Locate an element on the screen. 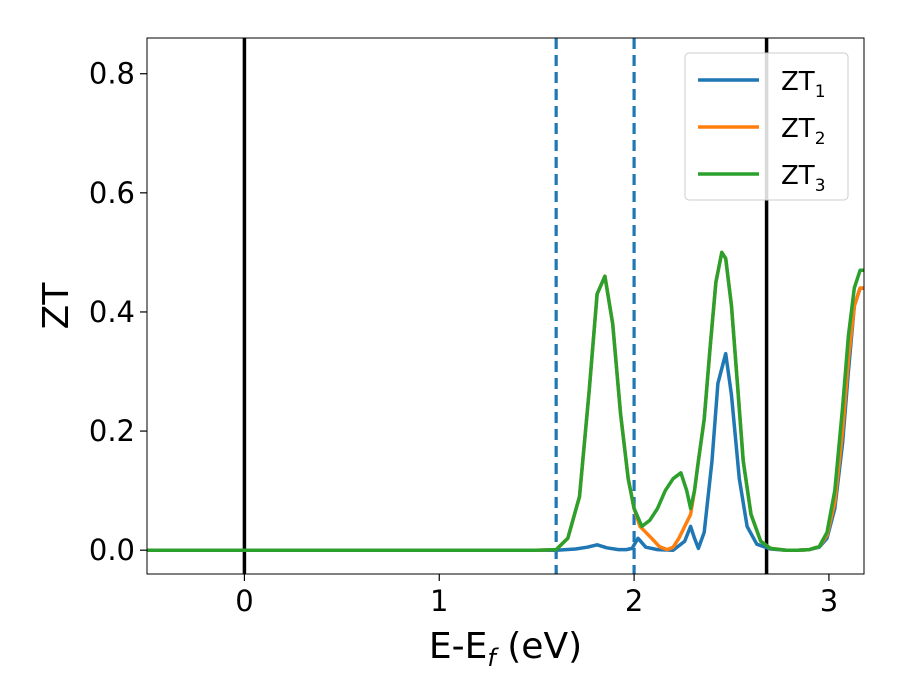 The height and width of the screenshot is (700, 900). x-axis-label: E-Ef (eV) is located at coordinates (505, 649).